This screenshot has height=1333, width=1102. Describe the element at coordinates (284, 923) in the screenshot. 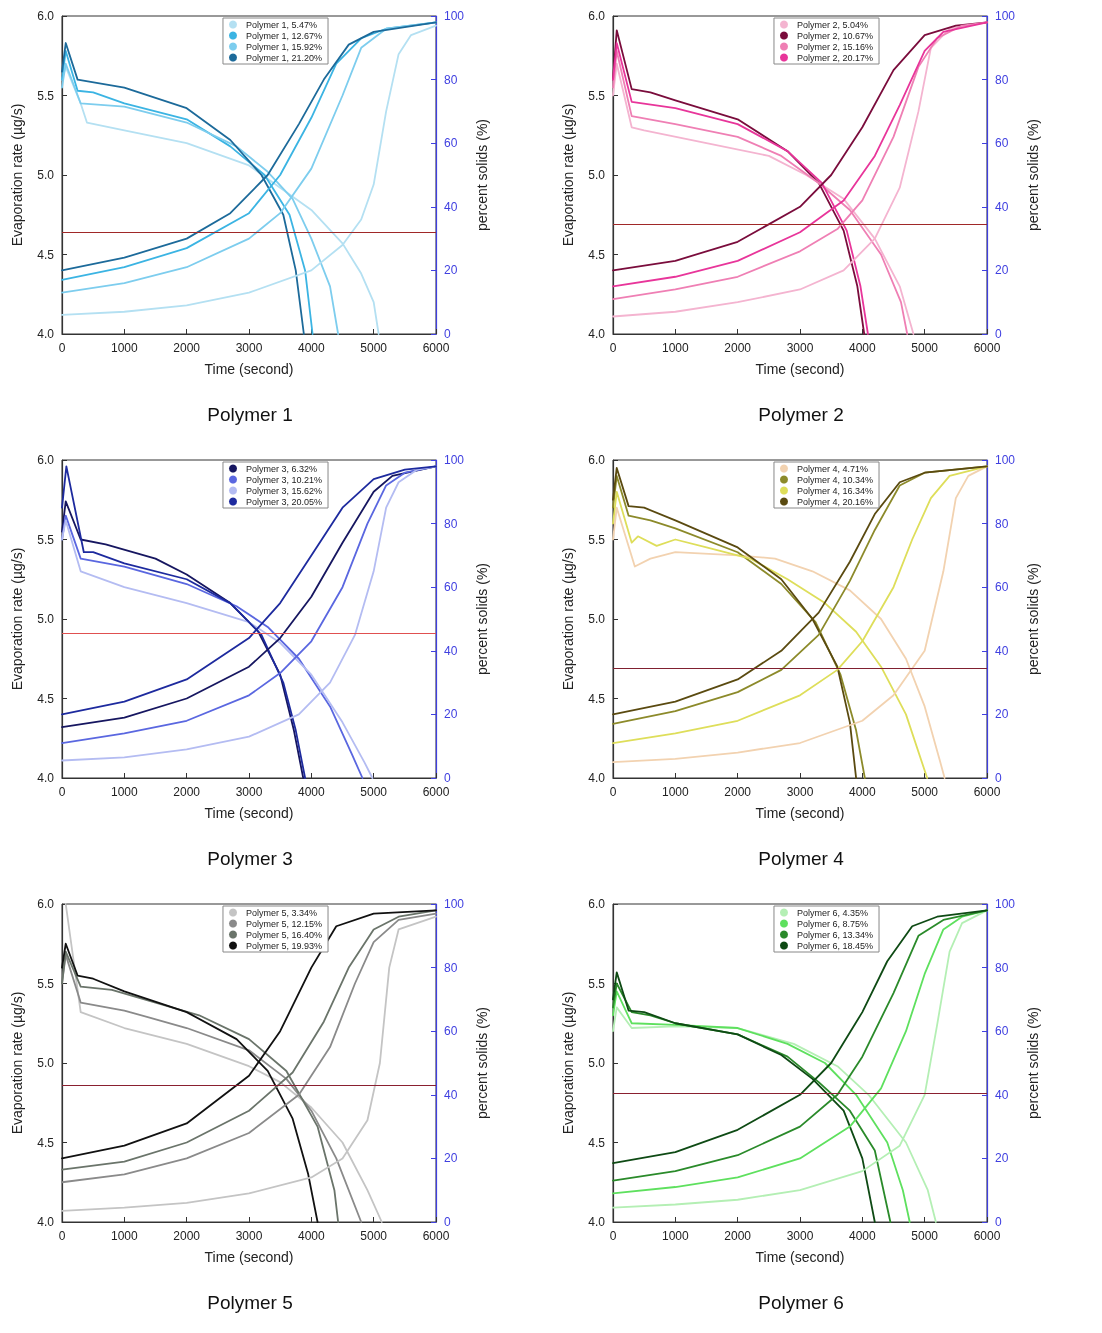

I see `legend-label: Polymer 5, 12.15%` at that location.